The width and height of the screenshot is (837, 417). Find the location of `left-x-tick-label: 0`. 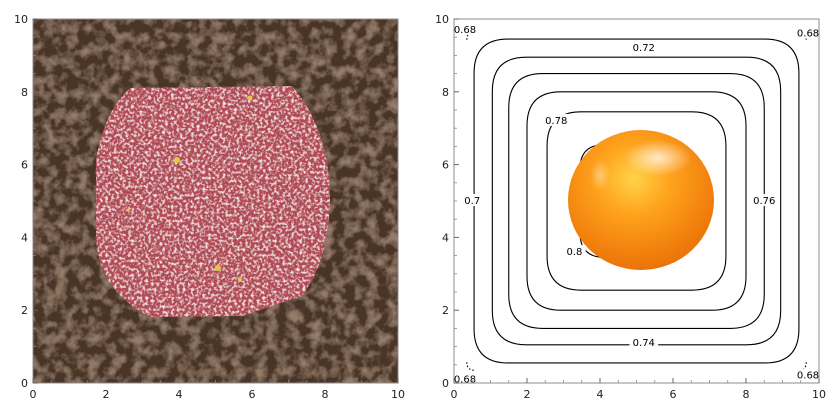

left-x-tick-label: 0 is located at coordinates (33, 394).